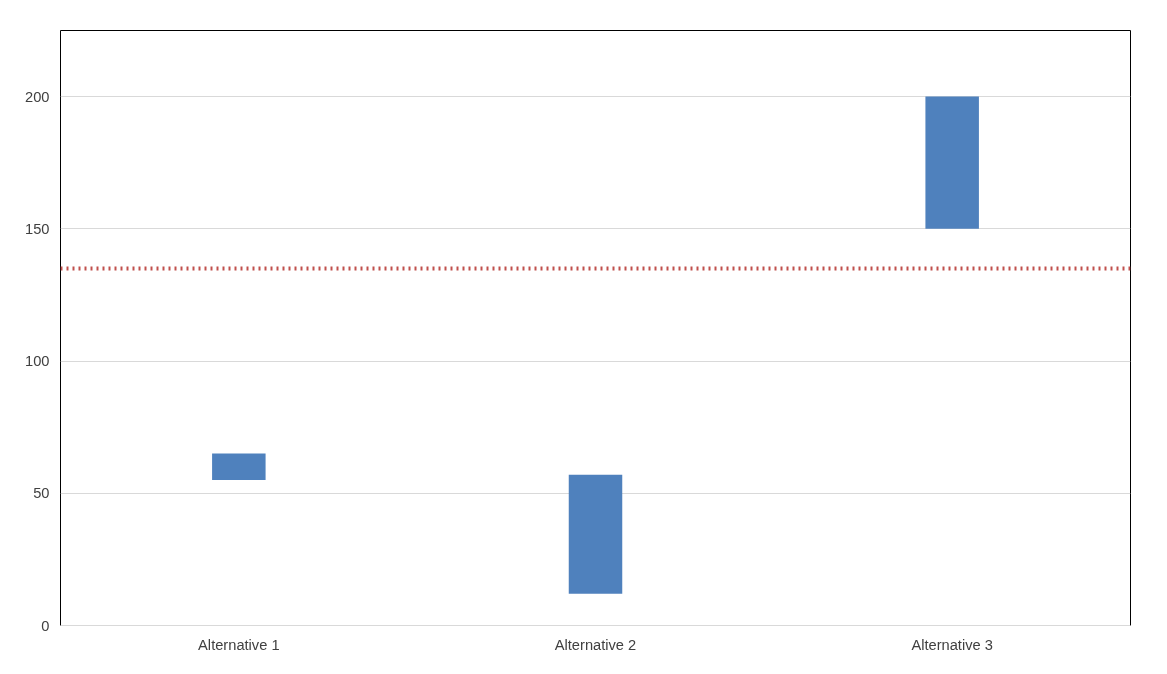 Image resolution: width=1167 pixels, height=674 pixels. Describe the element at coordinates (952, 644) in the screenshot. I see `x-tick-label: Alternative 3` at that location.